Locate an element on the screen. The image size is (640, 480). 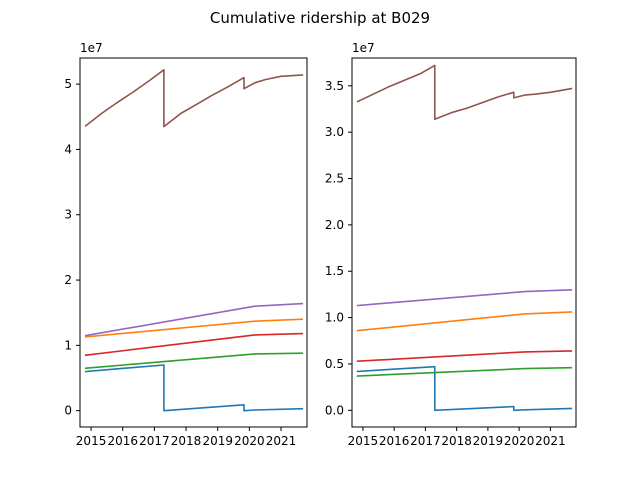
y-tick-label: 1 is located at coordinates (68, 345).